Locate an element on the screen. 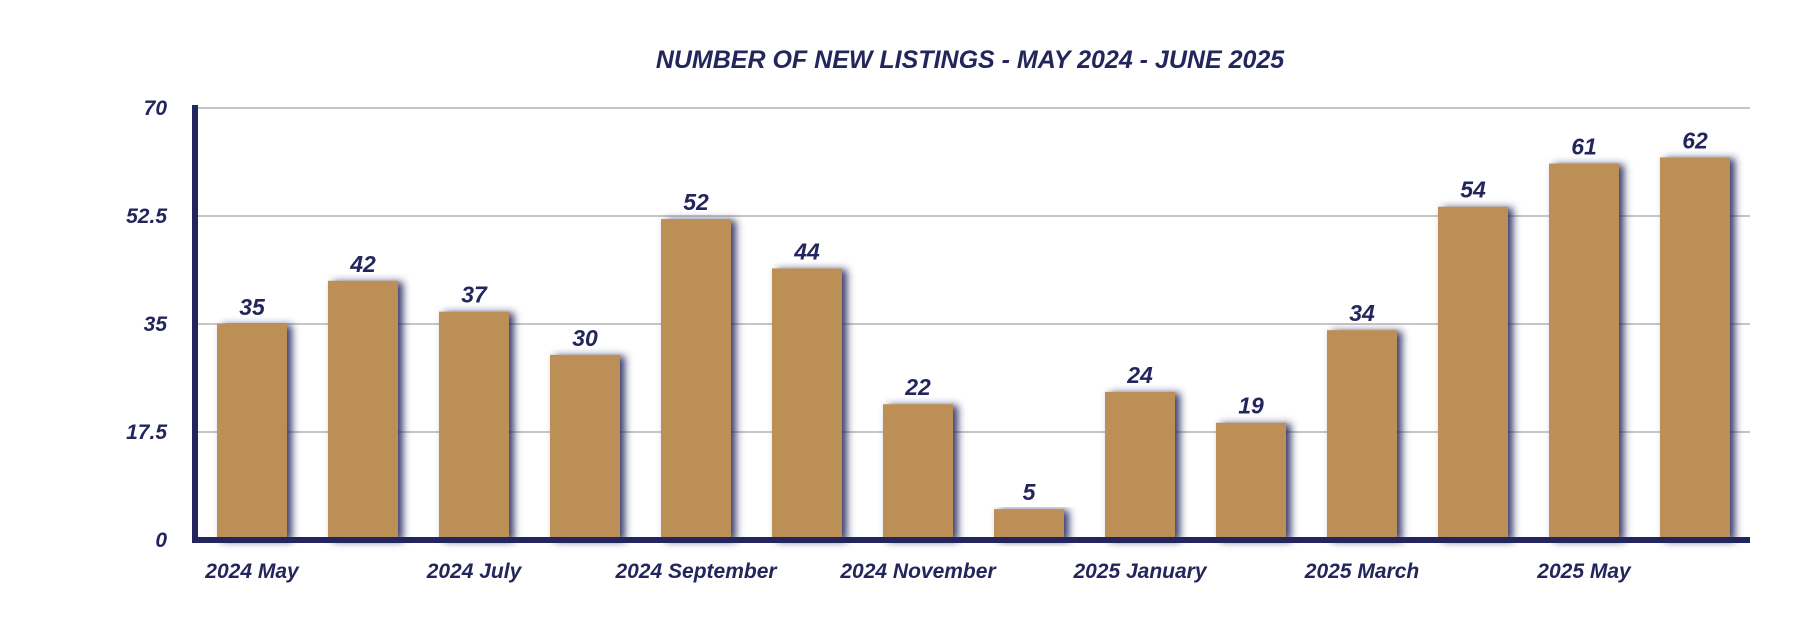 Image resolution: width=1812 pixels, height=640 pixels. x-tick-label: 2024 September is located at coordinates (696, 571).